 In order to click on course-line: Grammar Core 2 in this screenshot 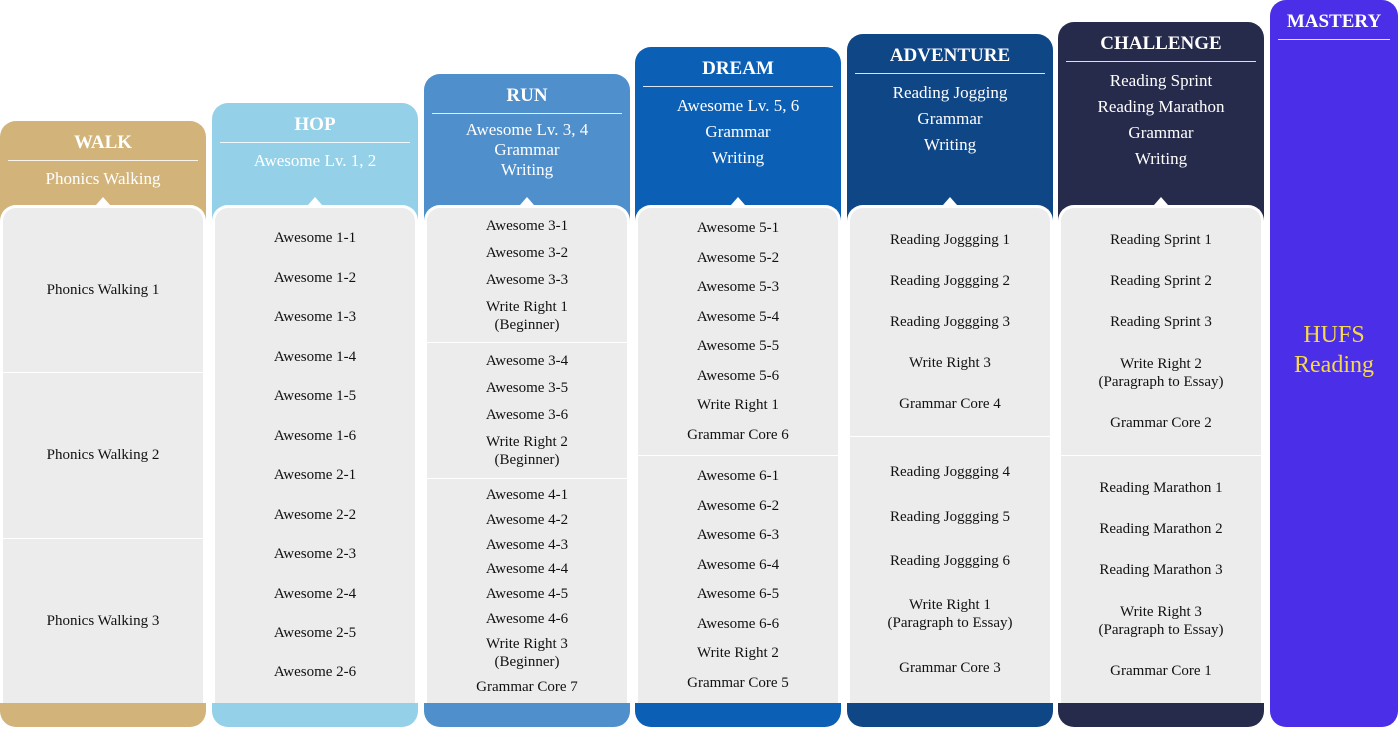, I will do `click(1161, 422)`.